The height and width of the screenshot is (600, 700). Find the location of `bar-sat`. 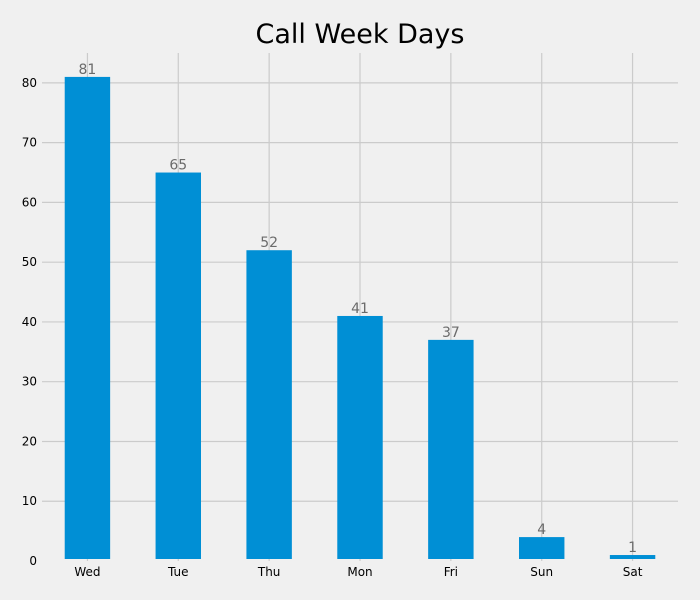

bar-sat is located at coordinates (632, 557).